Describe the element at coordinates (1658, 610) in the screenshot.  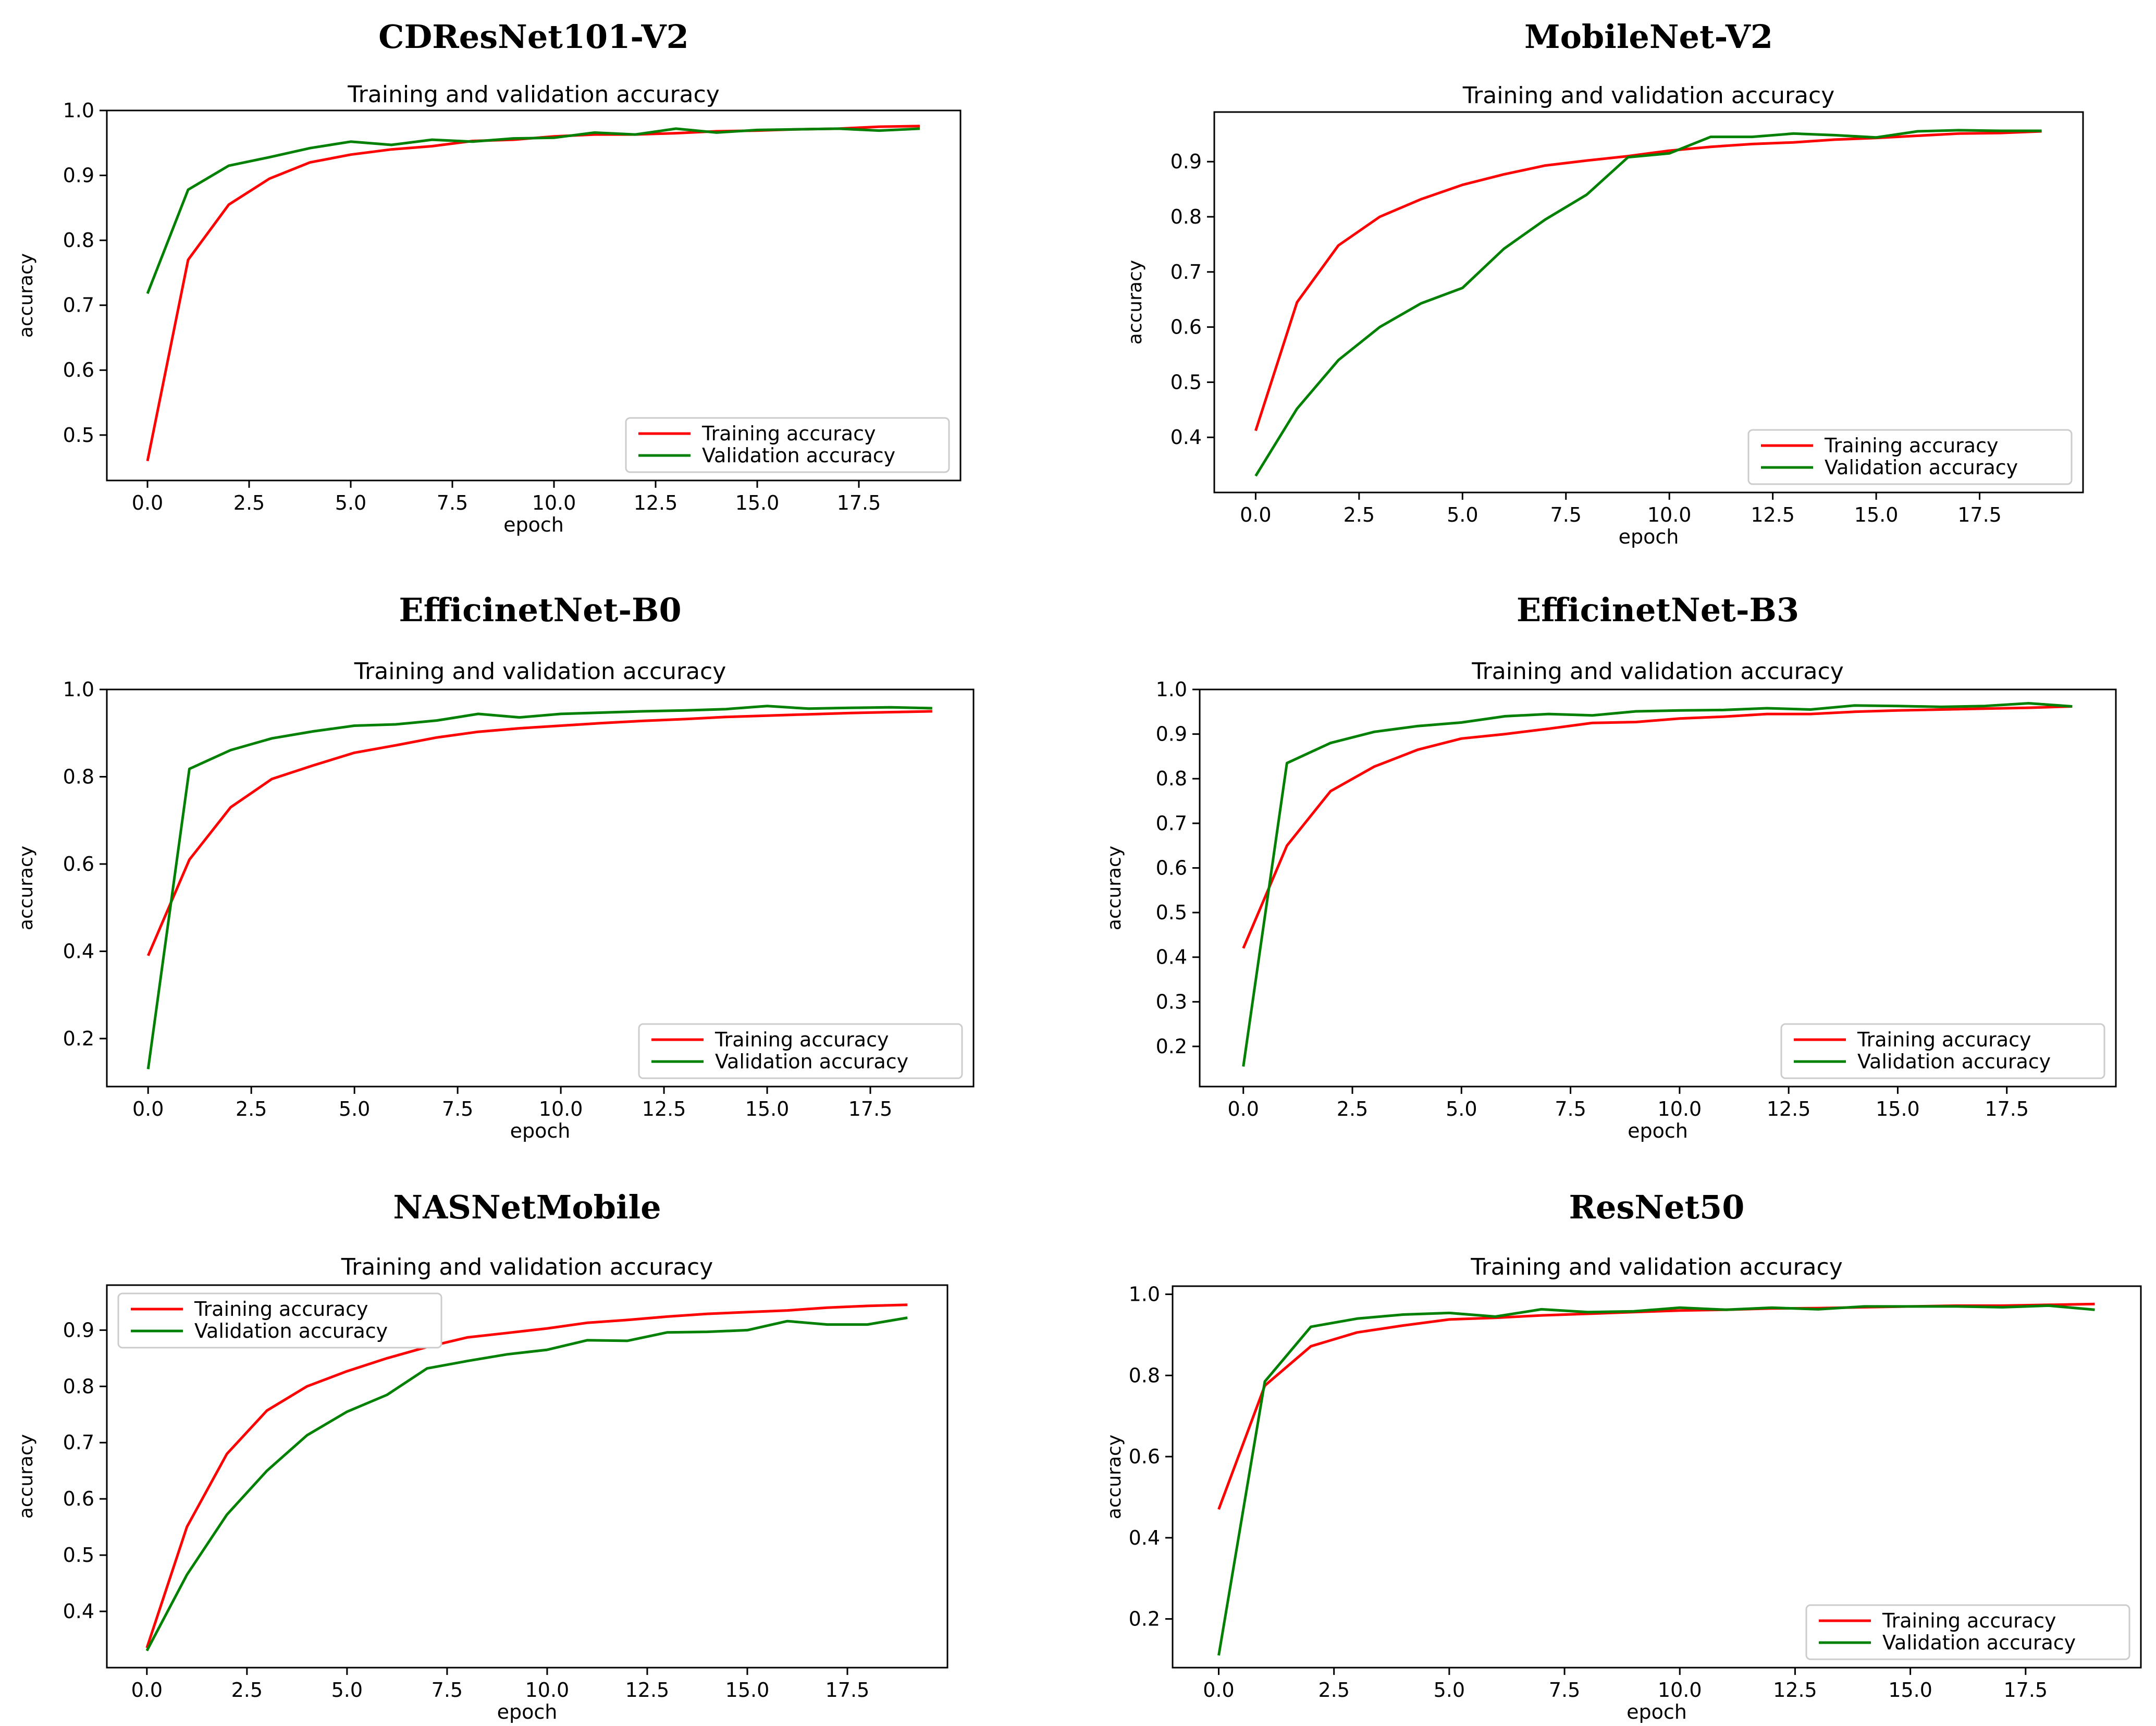
I see `model-title: EfficinetNet-B3` at that location.